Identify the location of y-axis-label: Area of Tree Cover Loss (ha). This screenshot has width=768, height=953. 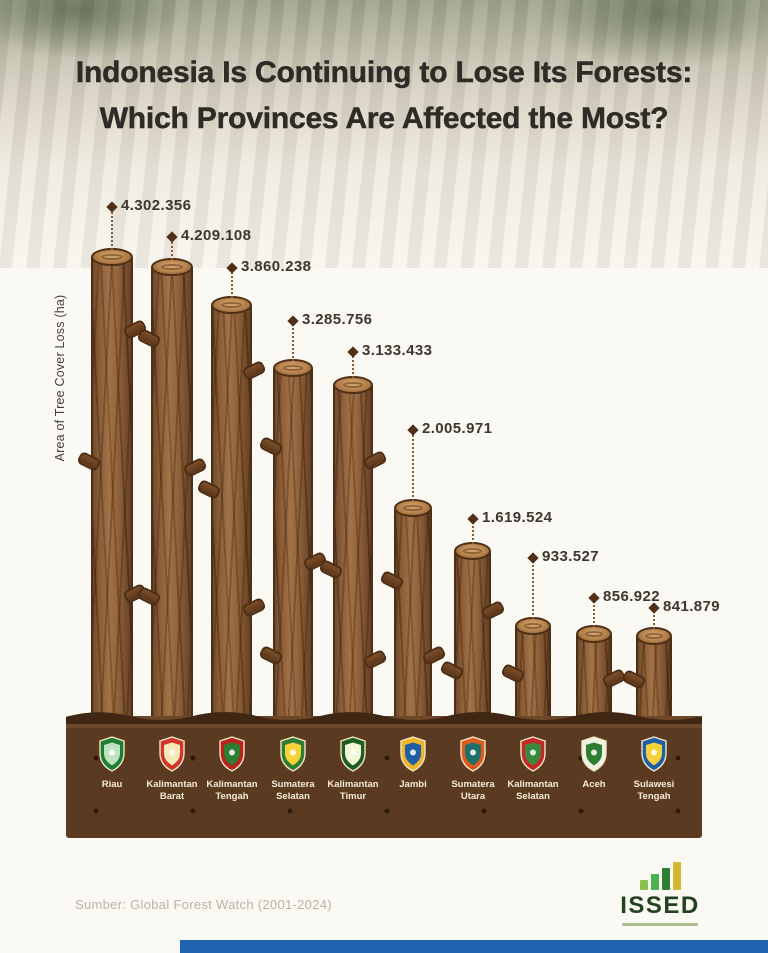
(60, 378).